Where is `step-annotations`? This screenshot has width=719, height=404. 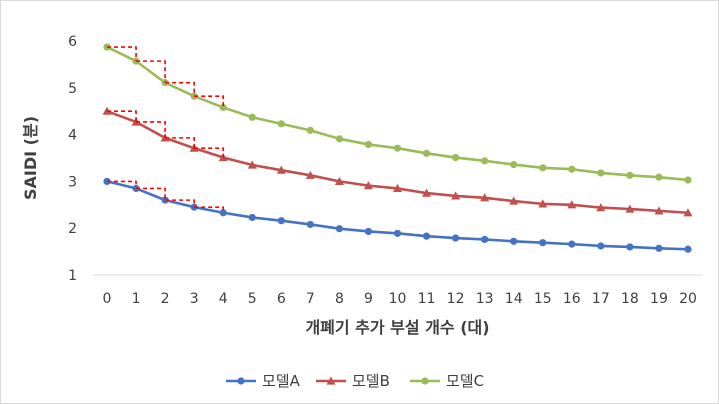
step-annotations is located at coordinates (165, 129).